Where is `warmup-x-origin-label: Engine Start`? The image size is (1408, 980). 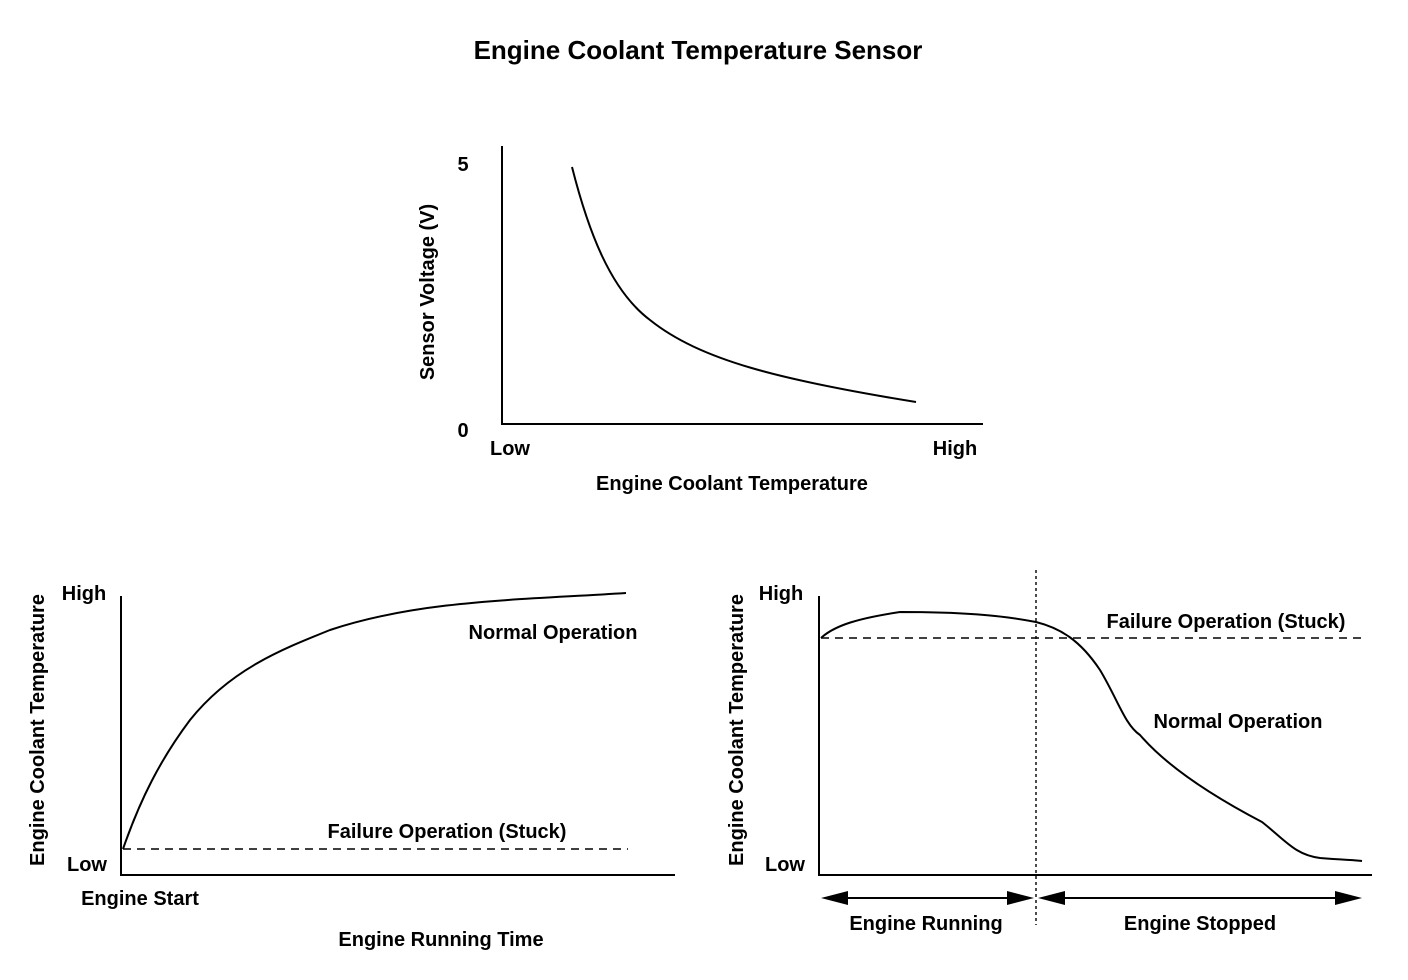 warmup-x-origin-label: Engine Start is located at coordinates (140, 899).